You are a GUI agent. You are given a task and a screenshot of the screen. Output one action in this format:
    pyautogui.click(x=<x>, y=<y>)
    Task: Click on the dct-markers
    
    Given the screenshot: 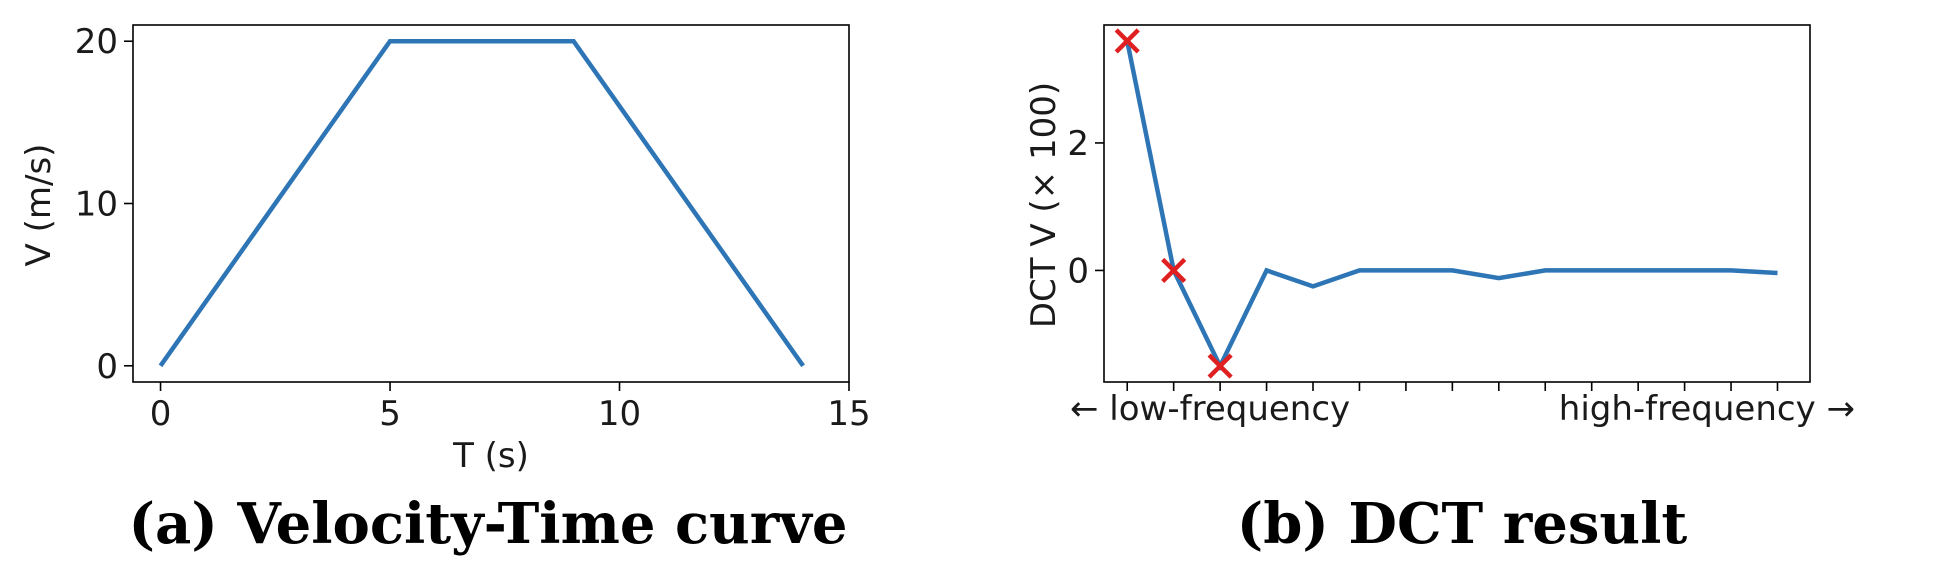 What is the action you would take?
    pyautogui.click(x=1173, y=203)
    